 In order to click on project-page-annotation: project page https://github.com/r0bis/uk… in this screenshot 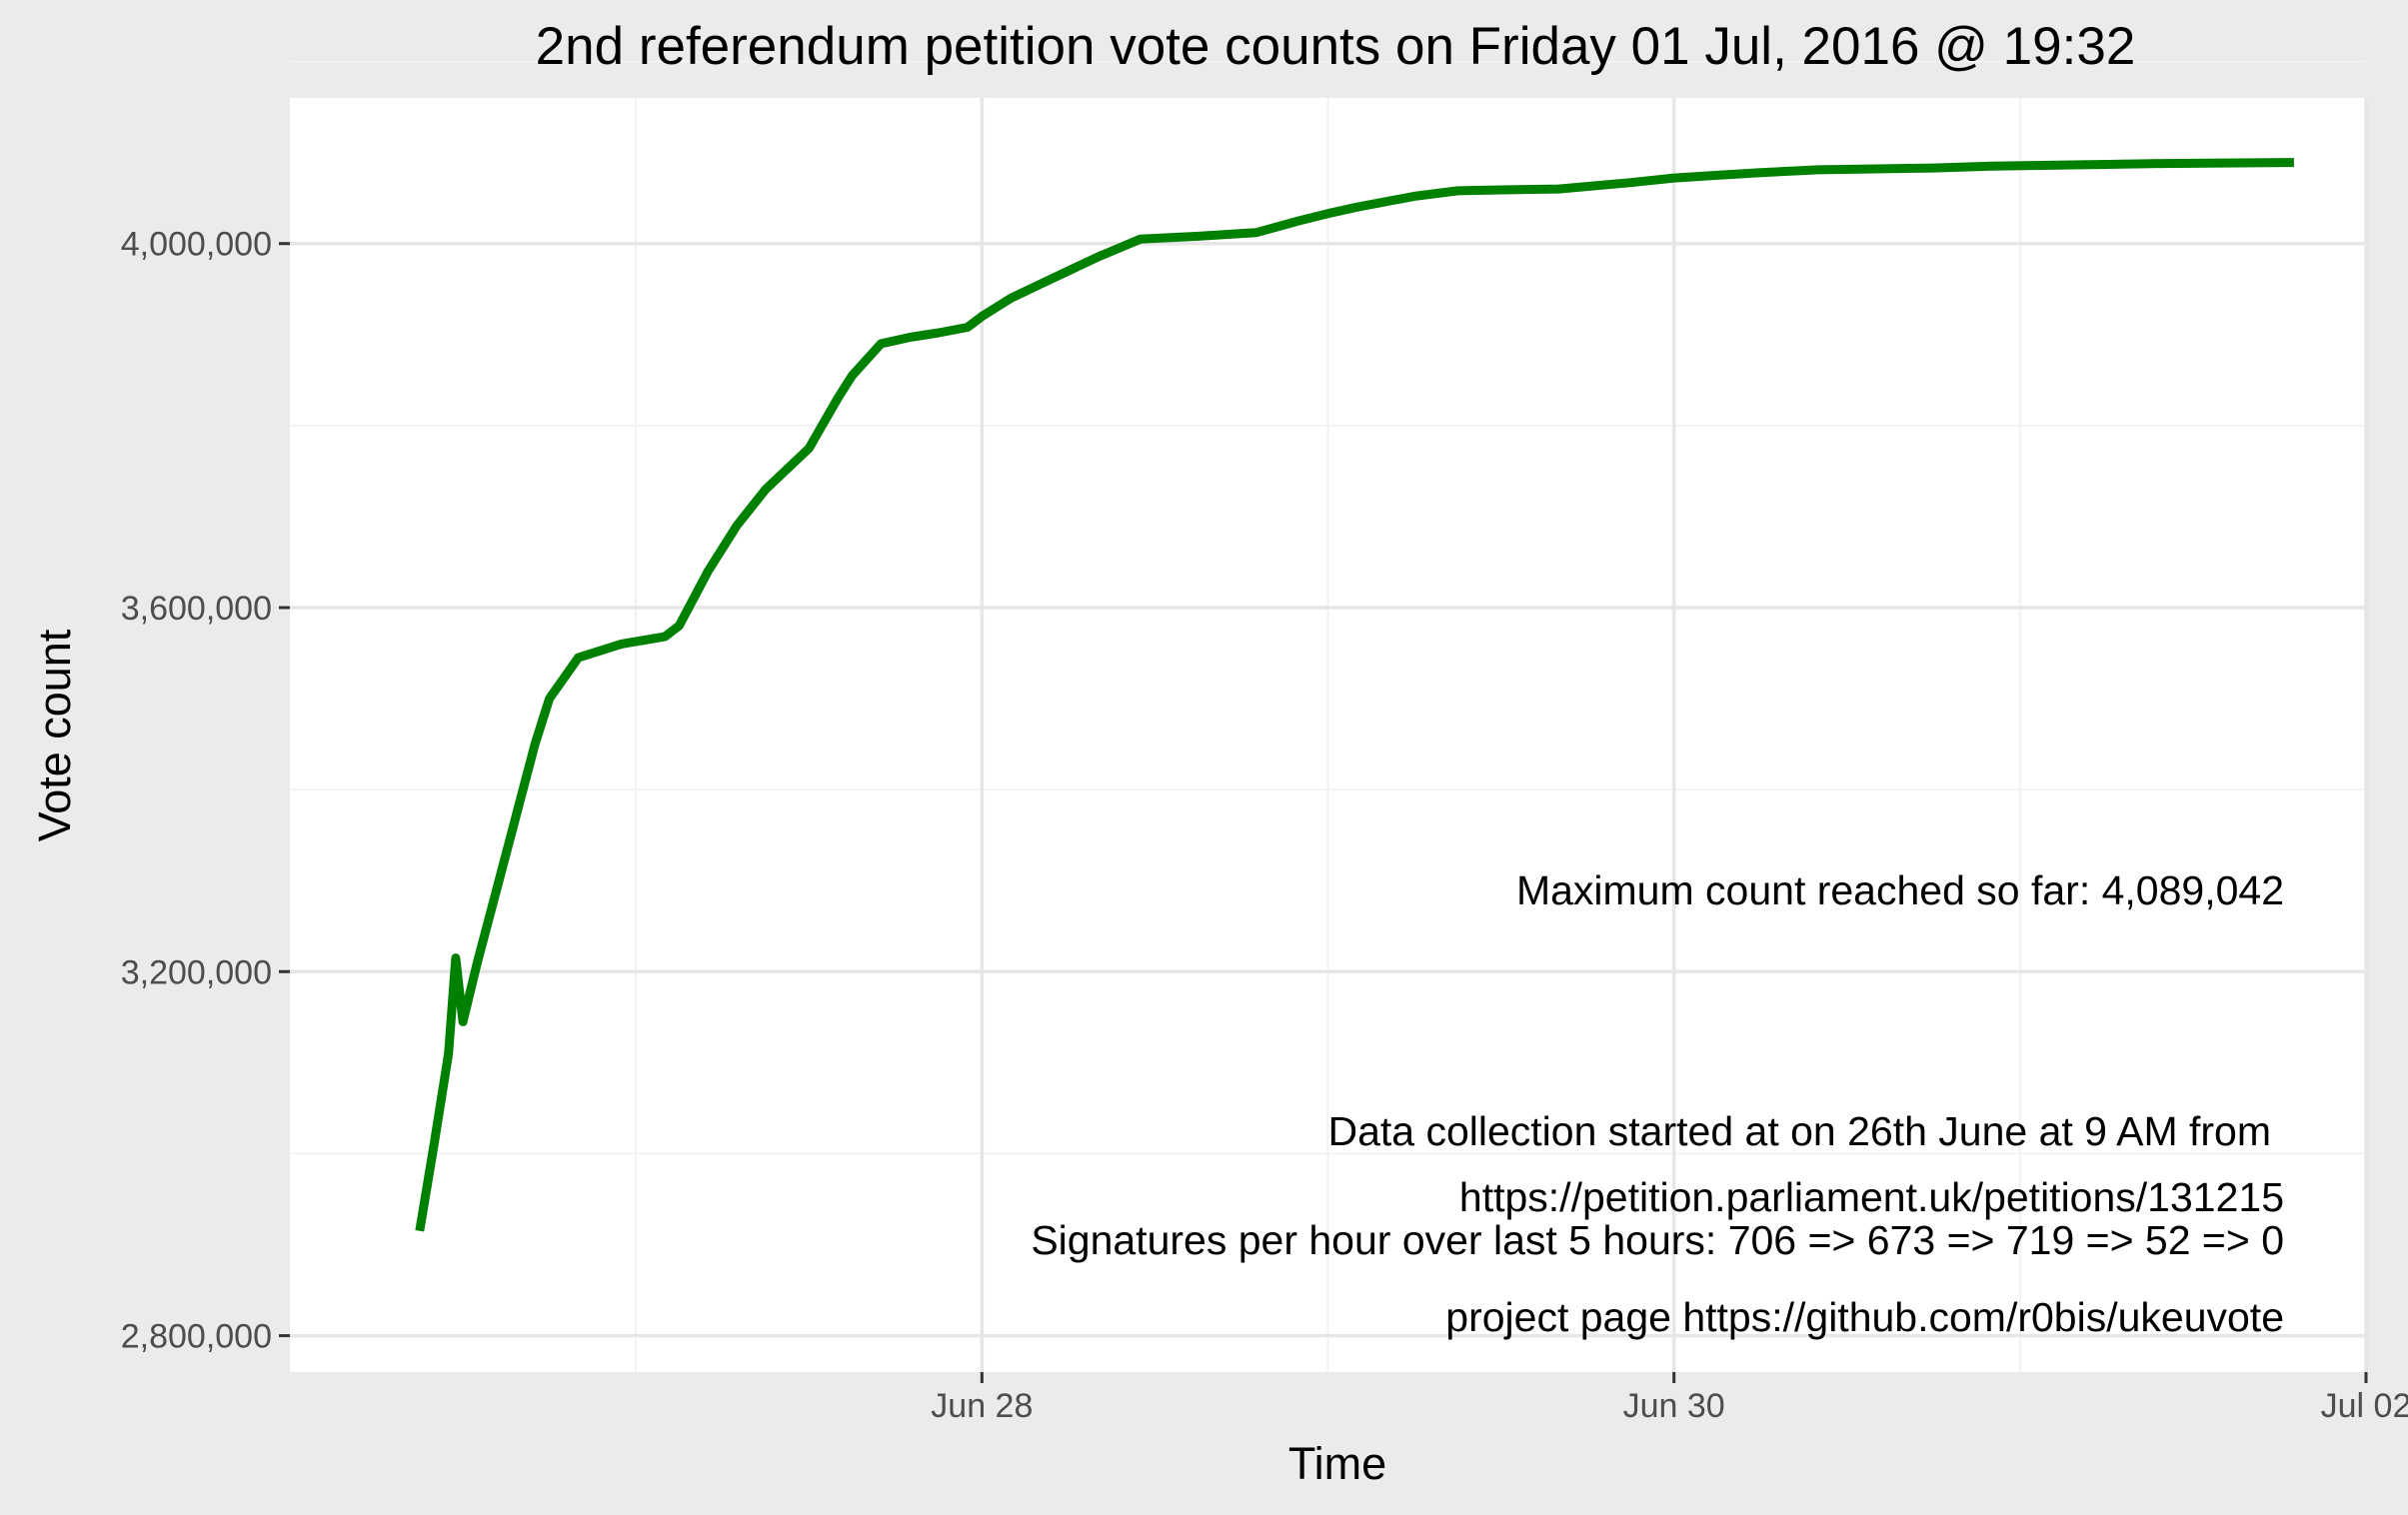, I will do `click(1864, 1317)`.